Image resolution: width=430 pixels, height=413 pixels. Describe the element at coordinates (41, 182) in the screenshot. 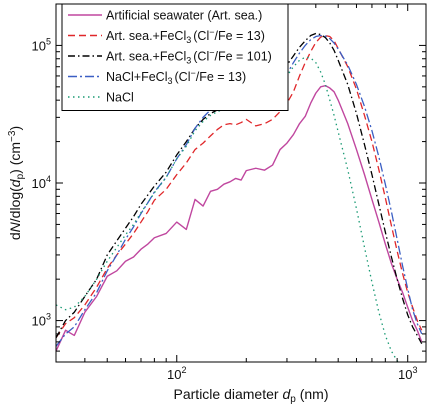

I see `y-tick-label: 10⁴` at that location.